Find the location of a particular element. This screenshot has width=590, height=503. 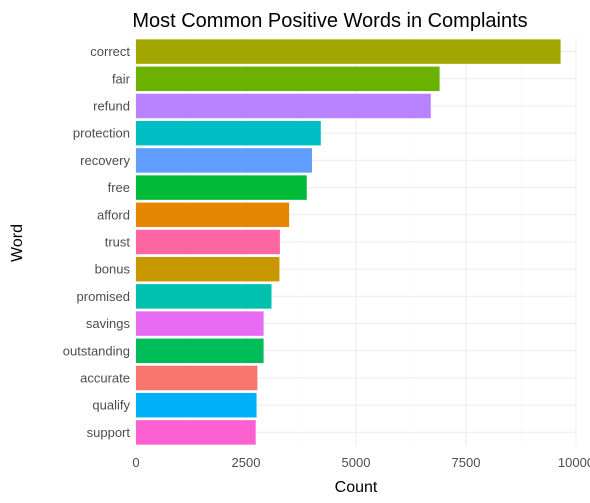

y-tick-label: support is located at coordinates (109, 432).